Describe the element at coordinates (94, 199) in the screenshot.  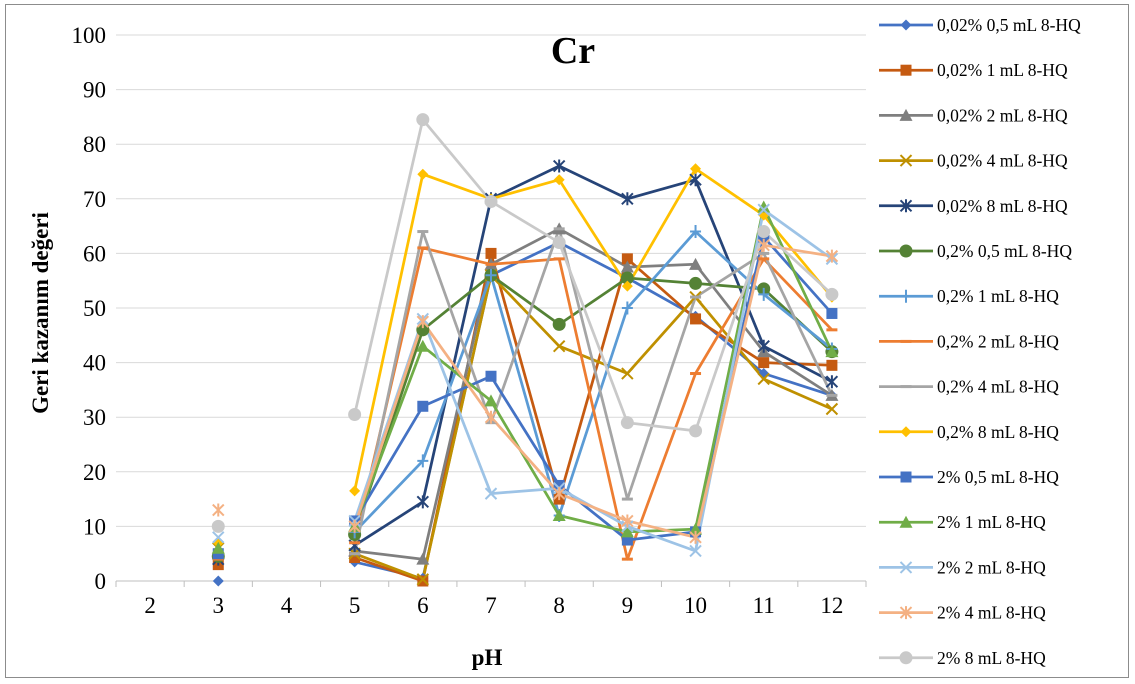
I see `y-tick-label: 70` at that location.